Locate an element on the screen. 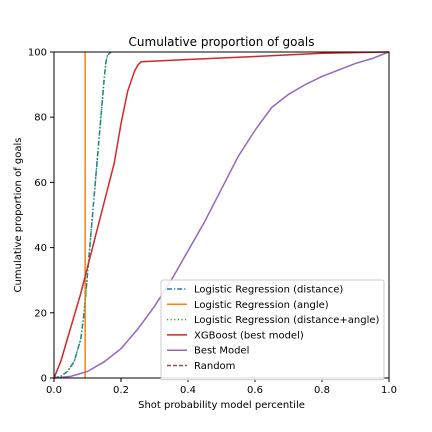  legend-entry: Random is located at coordinates (214, 366).